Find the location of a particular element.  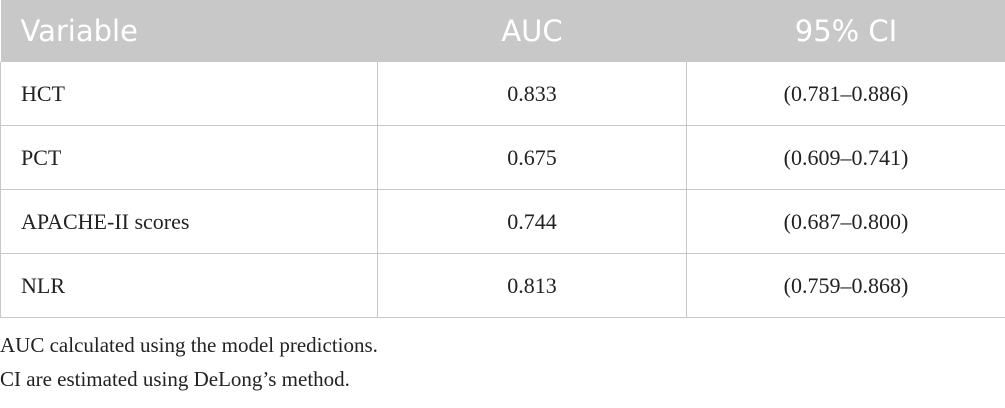

header-cell: Variable is located at coordinates (189, 31).